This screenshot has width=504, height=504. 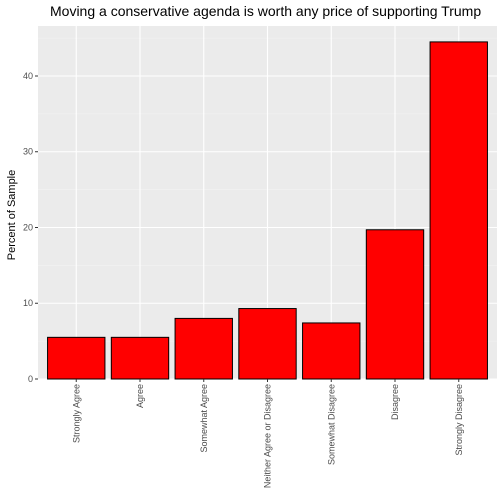 What do you see at coordinates (395, 402) in the screenshot?
I see `x-tick-label: Disagree` at bounding box center [395, 402].